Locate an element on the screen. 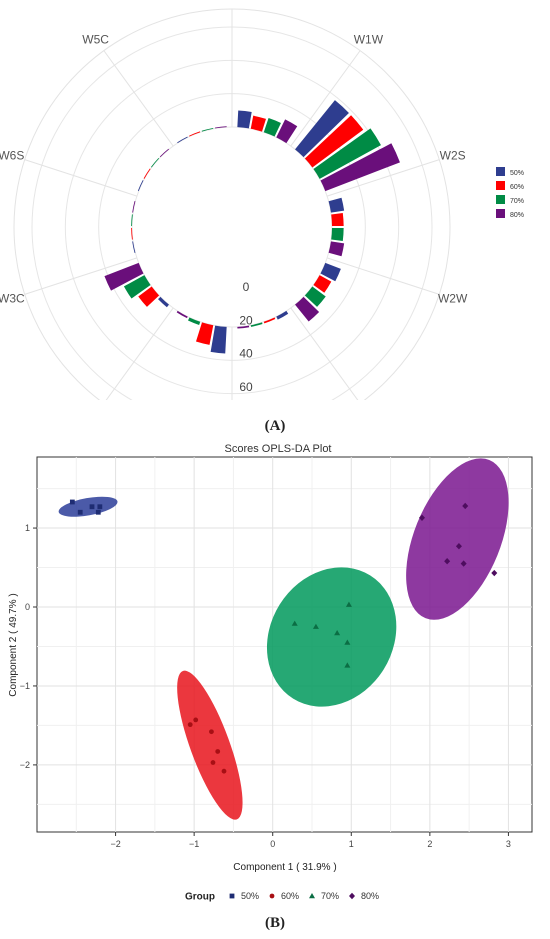 The image size is (550, 939). category-label: W5C is located at coordinates (95, 39).